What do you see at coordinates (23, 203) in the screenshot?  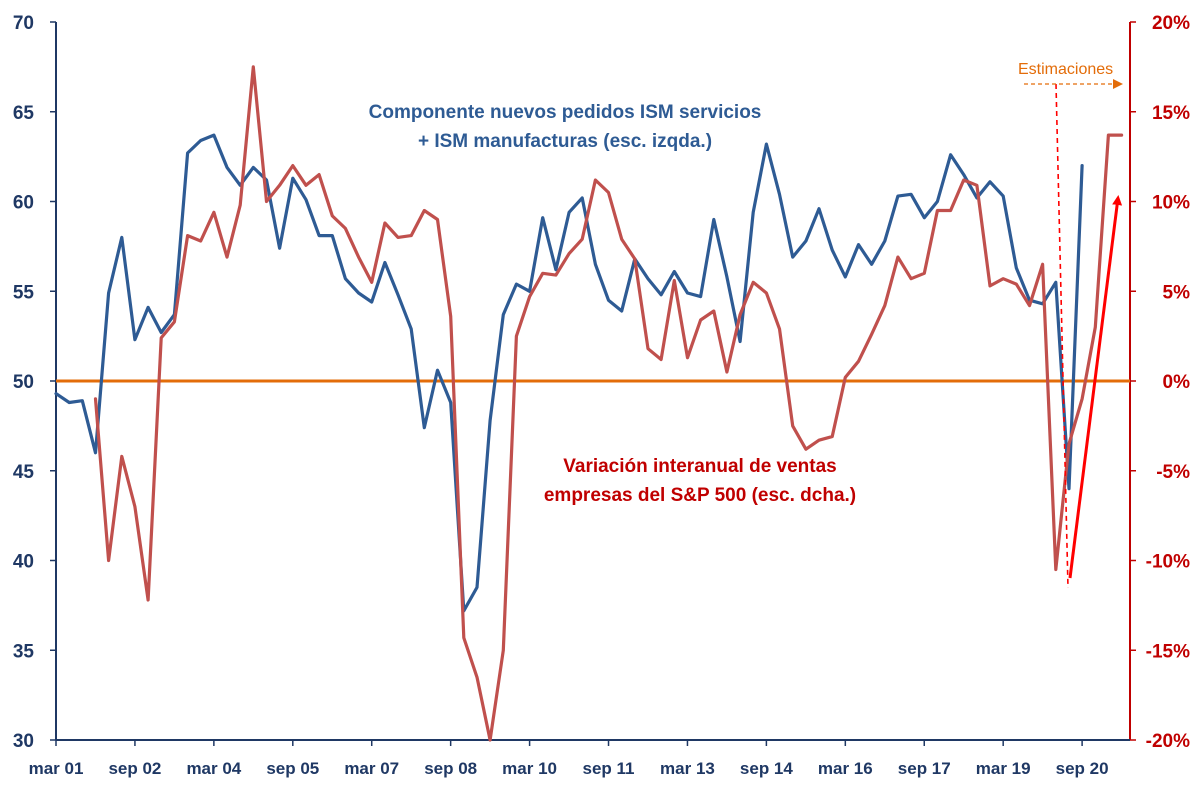 I see `left-axis-tick-label: 60` at bounding box center [23, 203].